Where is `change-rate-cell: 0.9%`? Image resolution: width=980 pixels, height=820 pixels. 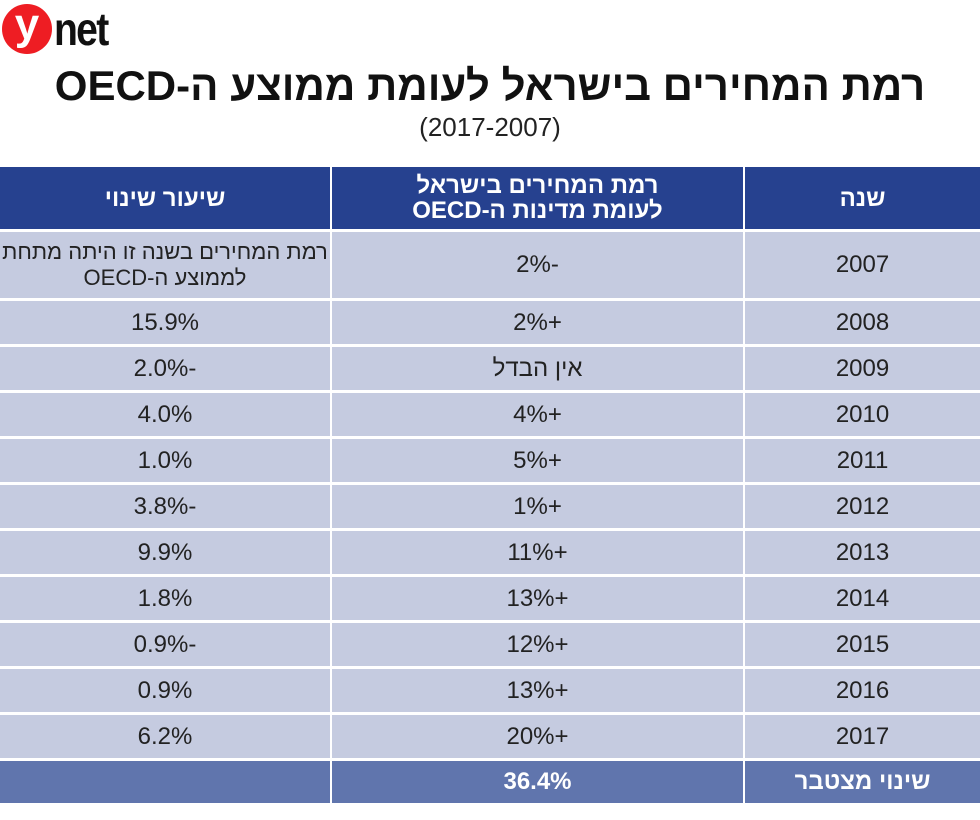 change-rate-cell: 0.9% is located at coordinates (165, 690).